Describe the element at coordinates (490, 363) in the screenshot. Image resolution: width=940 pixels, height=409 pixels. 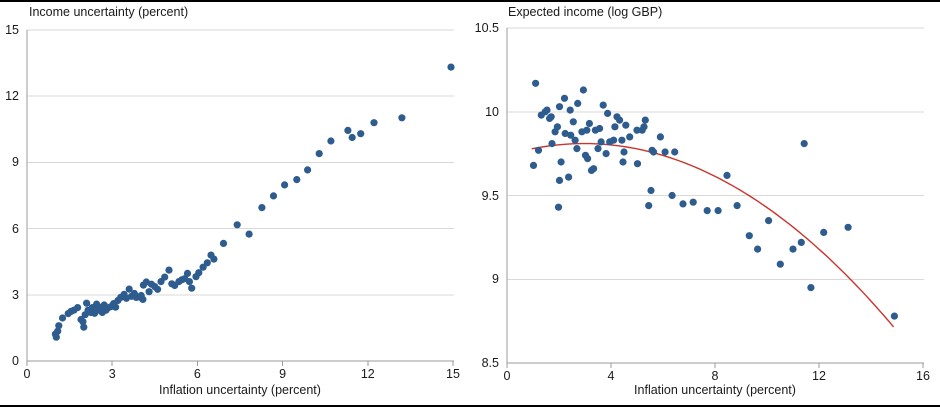
I see `y-tick-label: 8.5` at that location.